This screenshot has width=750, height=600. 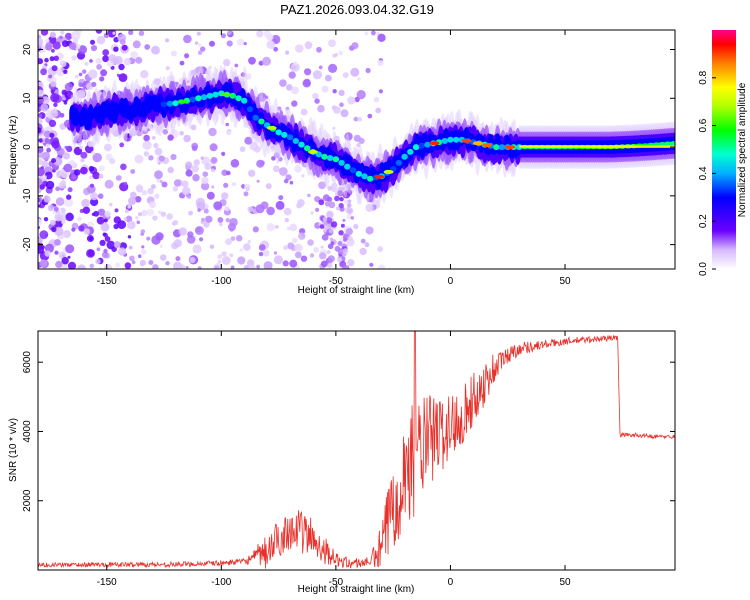 I want to click on x-tick-label: -50, so click(x=336, y=281).